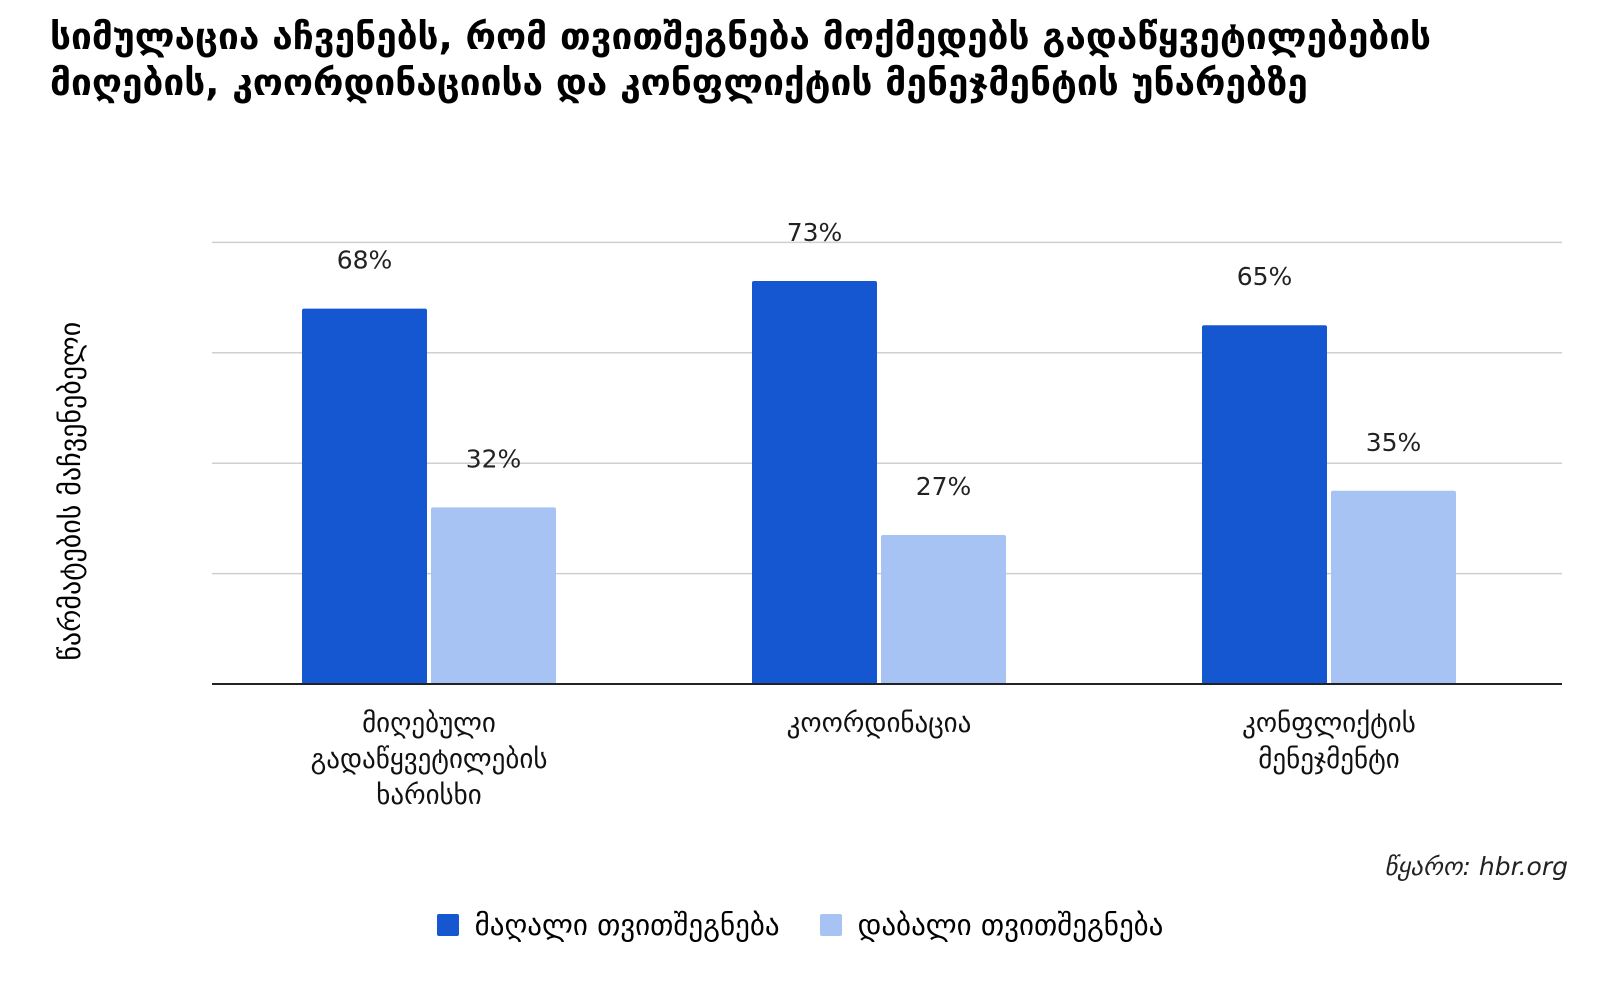 The width and height of the screenshot is (1600, 991). What do you see at coordinates (1328, 759) in the screenshot?
I see `x-tick-label: მენეჯმენტი` at bounding box center [1328, 759].